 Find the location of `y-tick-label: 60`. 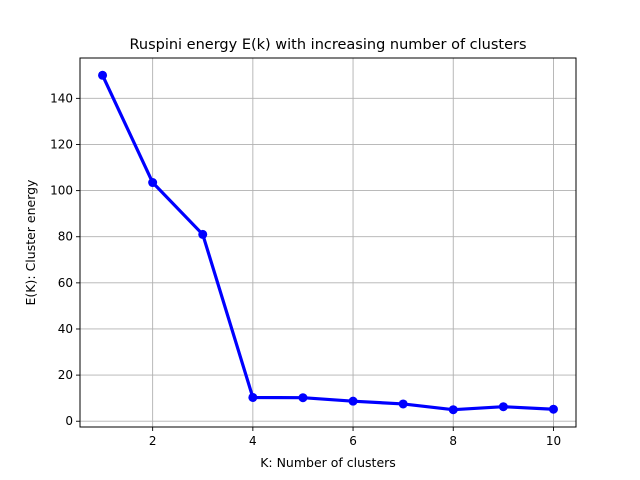

y-tick-label: 60 is located at coordinates (65, 283).